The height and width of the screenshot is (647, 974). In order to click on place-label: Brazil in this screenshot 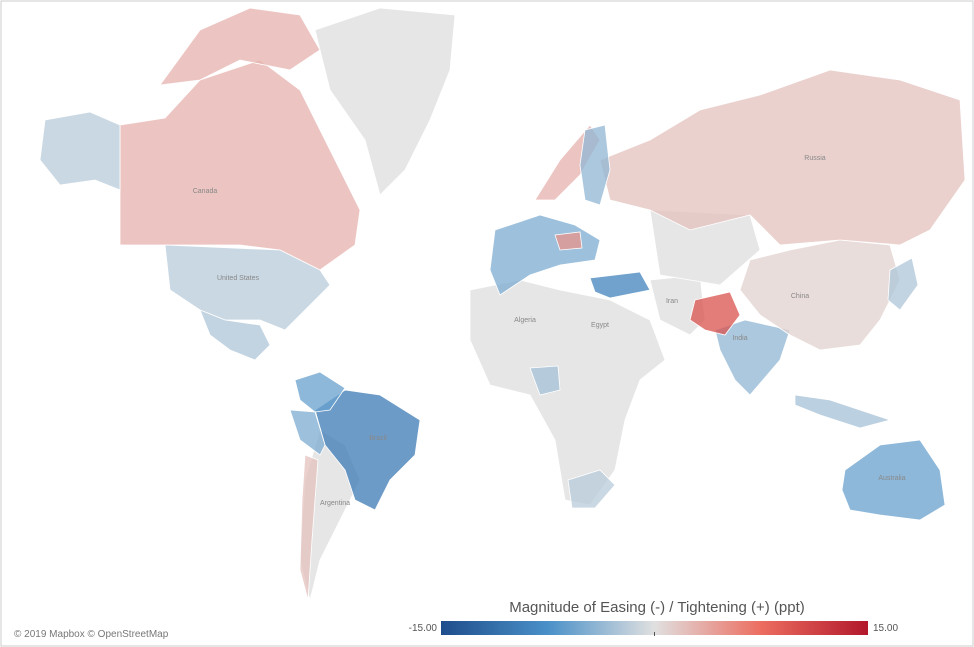, I will do `click(378, 438)`.